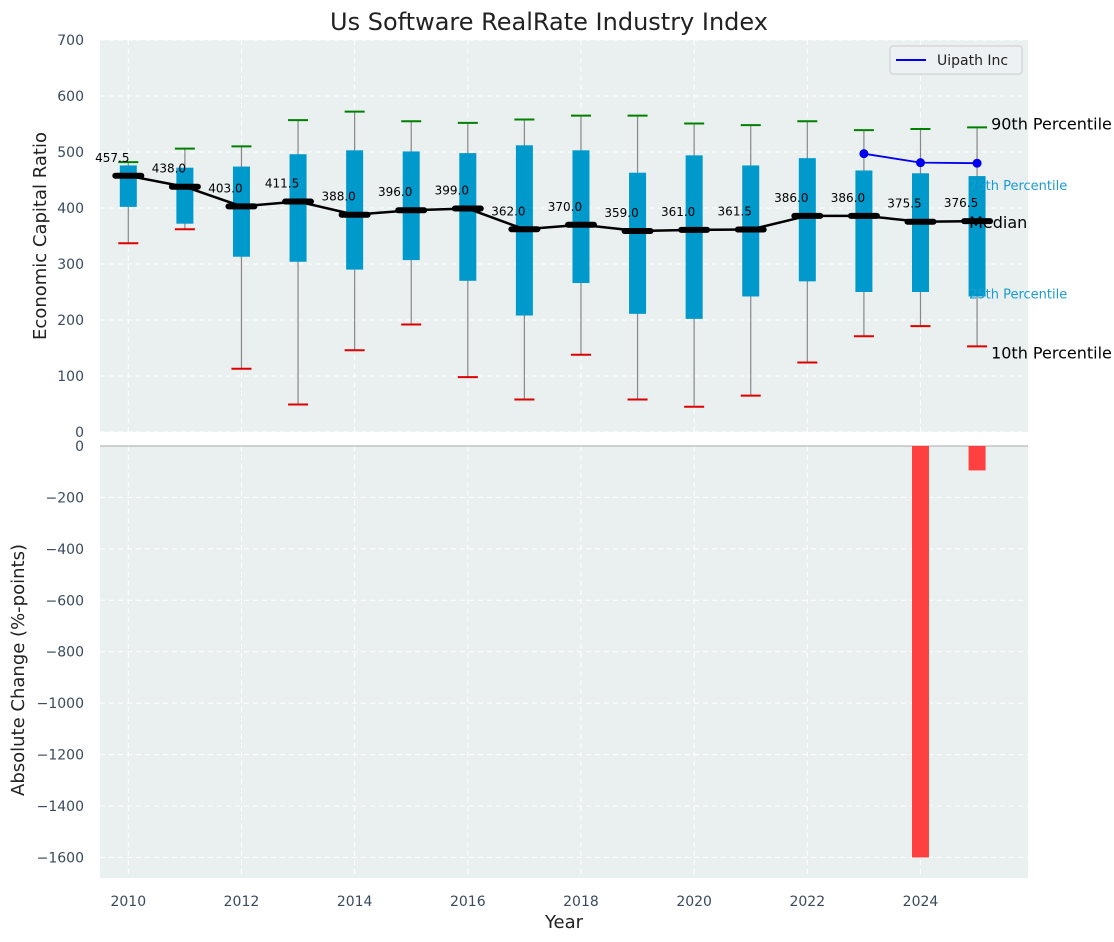  Describe the element at coordinates (70, 321) in the screenshot. I see `top-y-tick-label: 200` at that location.